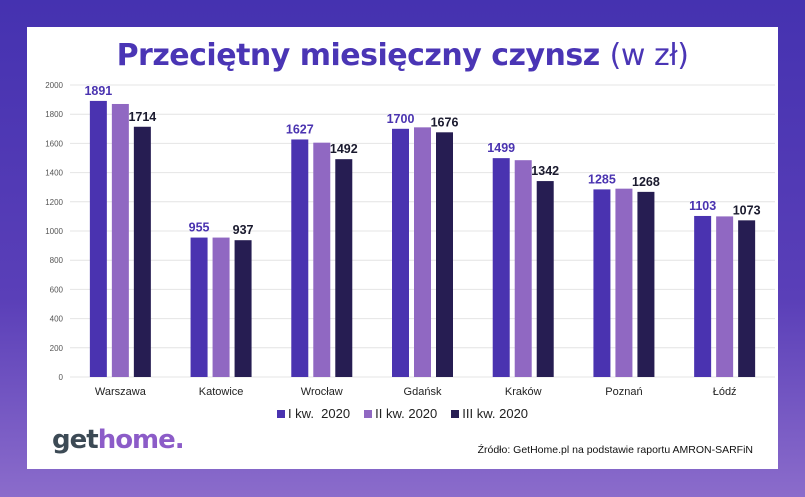 The height and width of the screenshot is (497, 805). What do you see at coordinates (54, 173) in the screenshot?
I see `y-tick-label: 1400` at bounding box center [54, 173].